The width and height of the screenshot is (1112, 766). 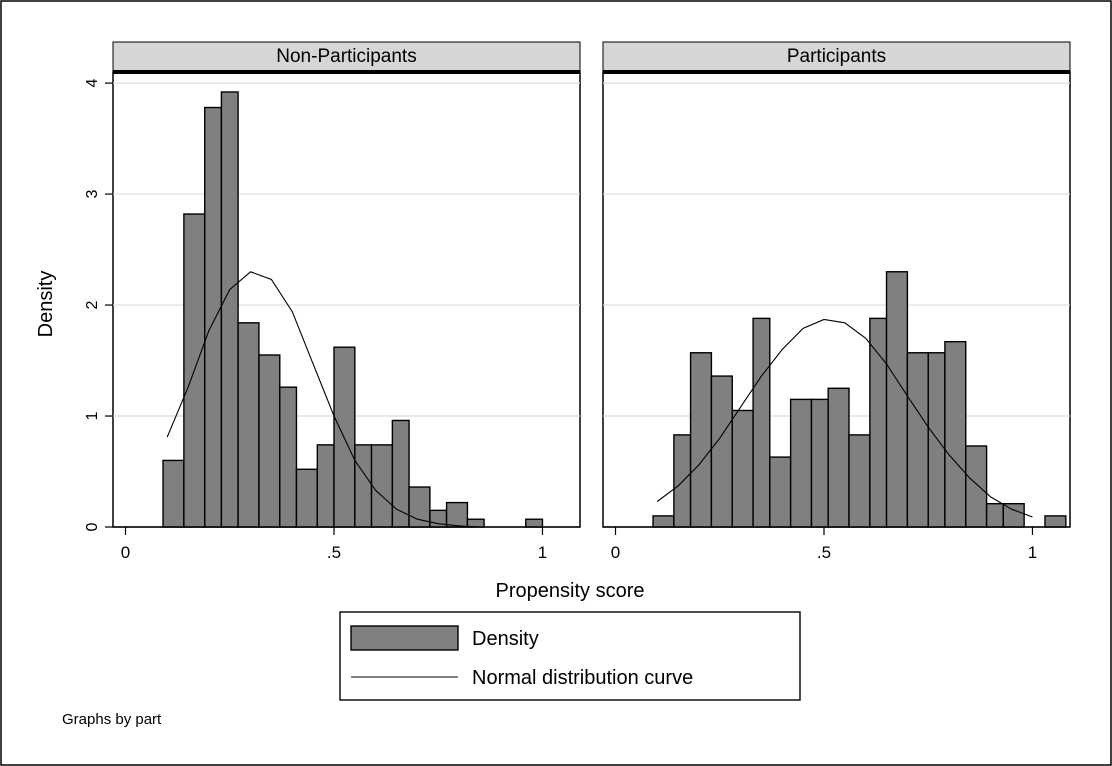 What do you see at coordinates (92, 526) in the screenshot?
I see `y-tick-label: 0` at bounding box center [92, 526].